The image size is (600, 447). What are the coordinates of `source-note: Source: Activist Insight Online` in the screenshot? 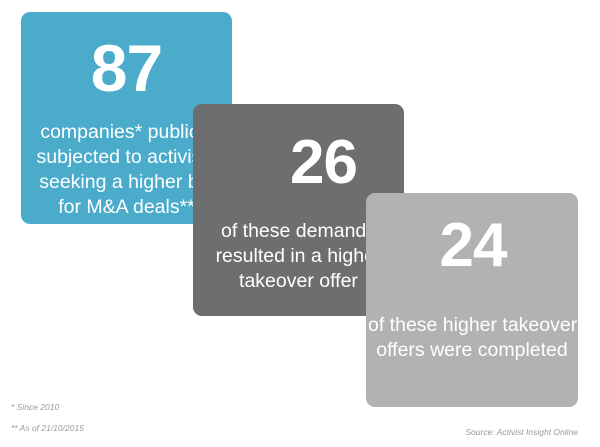 It's located at (521, 432).